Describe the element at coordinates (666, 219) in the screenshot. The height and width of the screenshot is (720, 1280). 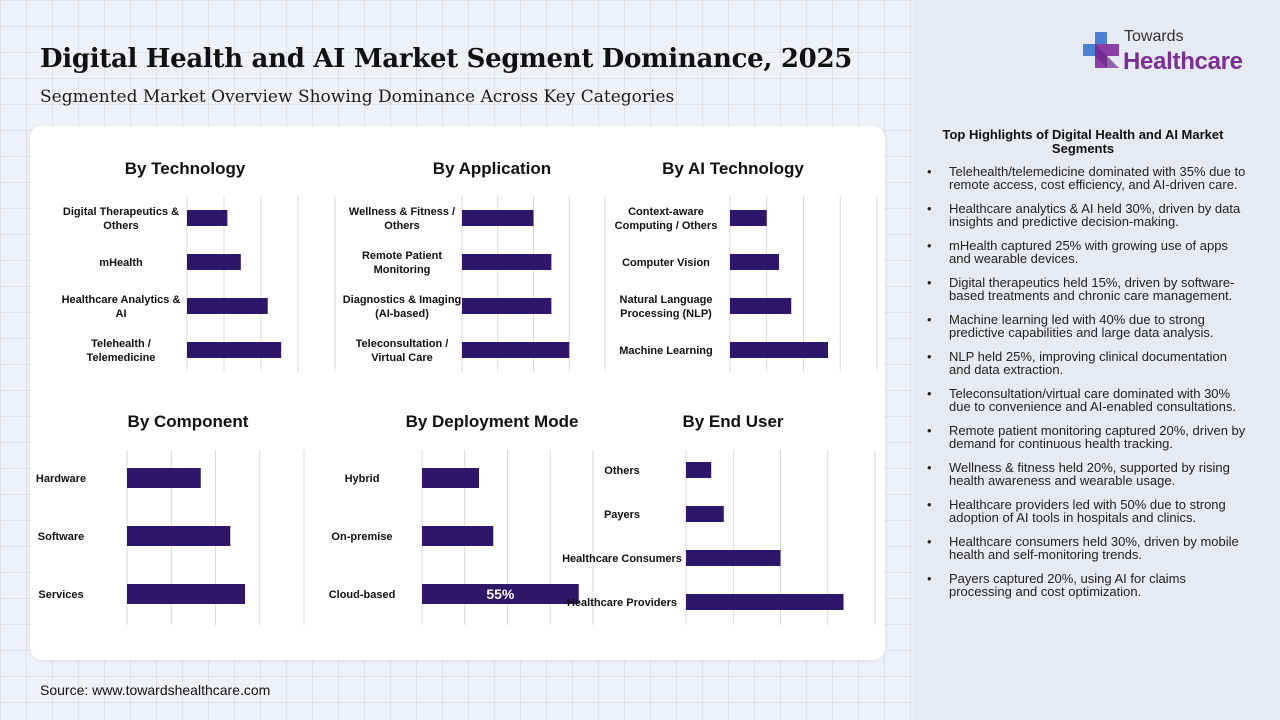
I see `category-label: Context-aware Computing / Others` at that location.